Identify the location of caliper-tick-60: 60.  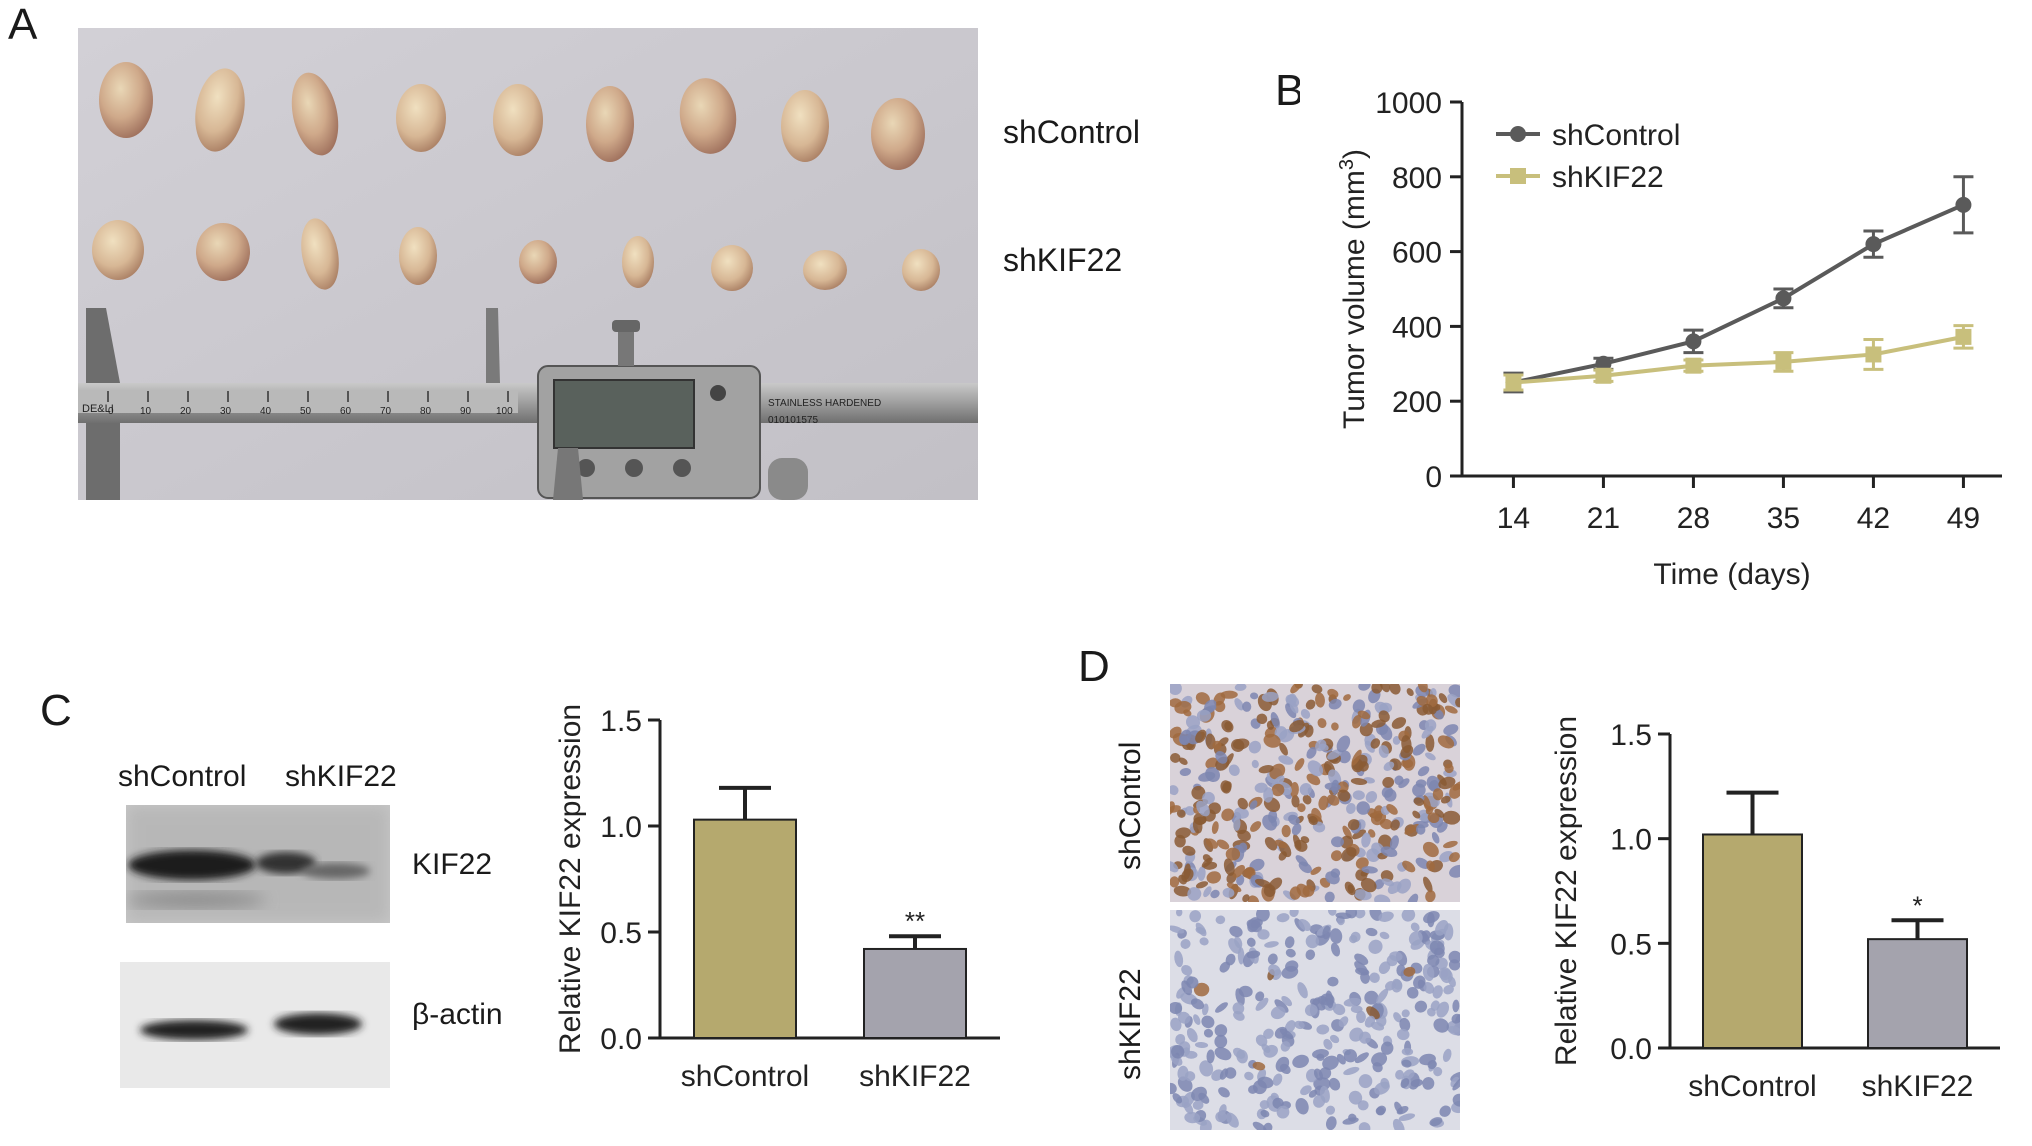
(346, 411).